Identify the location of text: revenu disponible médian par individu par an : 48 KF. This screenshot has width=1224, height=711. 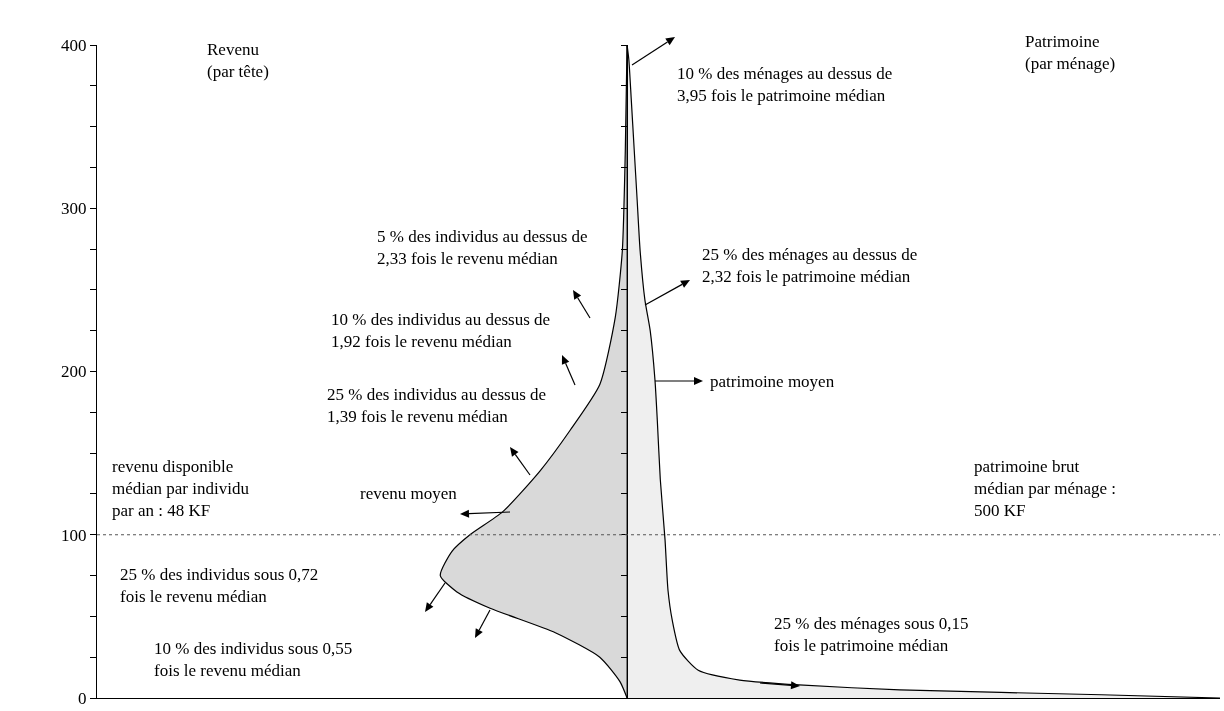
(181, 489).